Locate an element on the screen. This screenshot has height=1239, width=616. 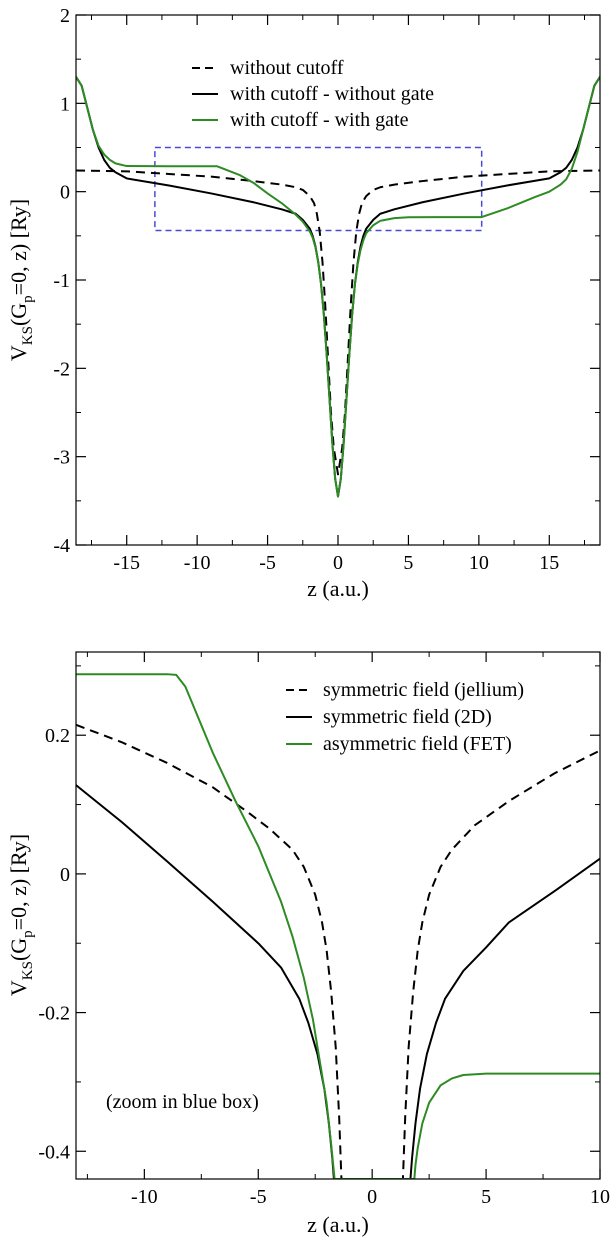
top-y-axis-title: VKS(Gp=0, z) [Ry] is located at coordinates (21, 280).